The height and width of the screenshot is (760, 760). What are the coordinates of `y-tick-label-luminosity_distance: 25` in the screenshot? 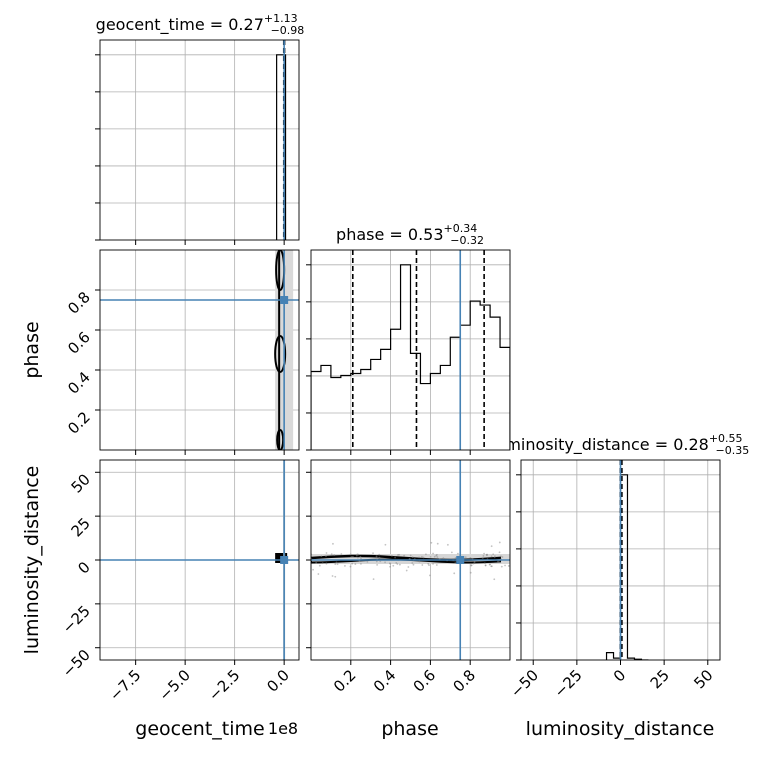 It's located at (81, 527).